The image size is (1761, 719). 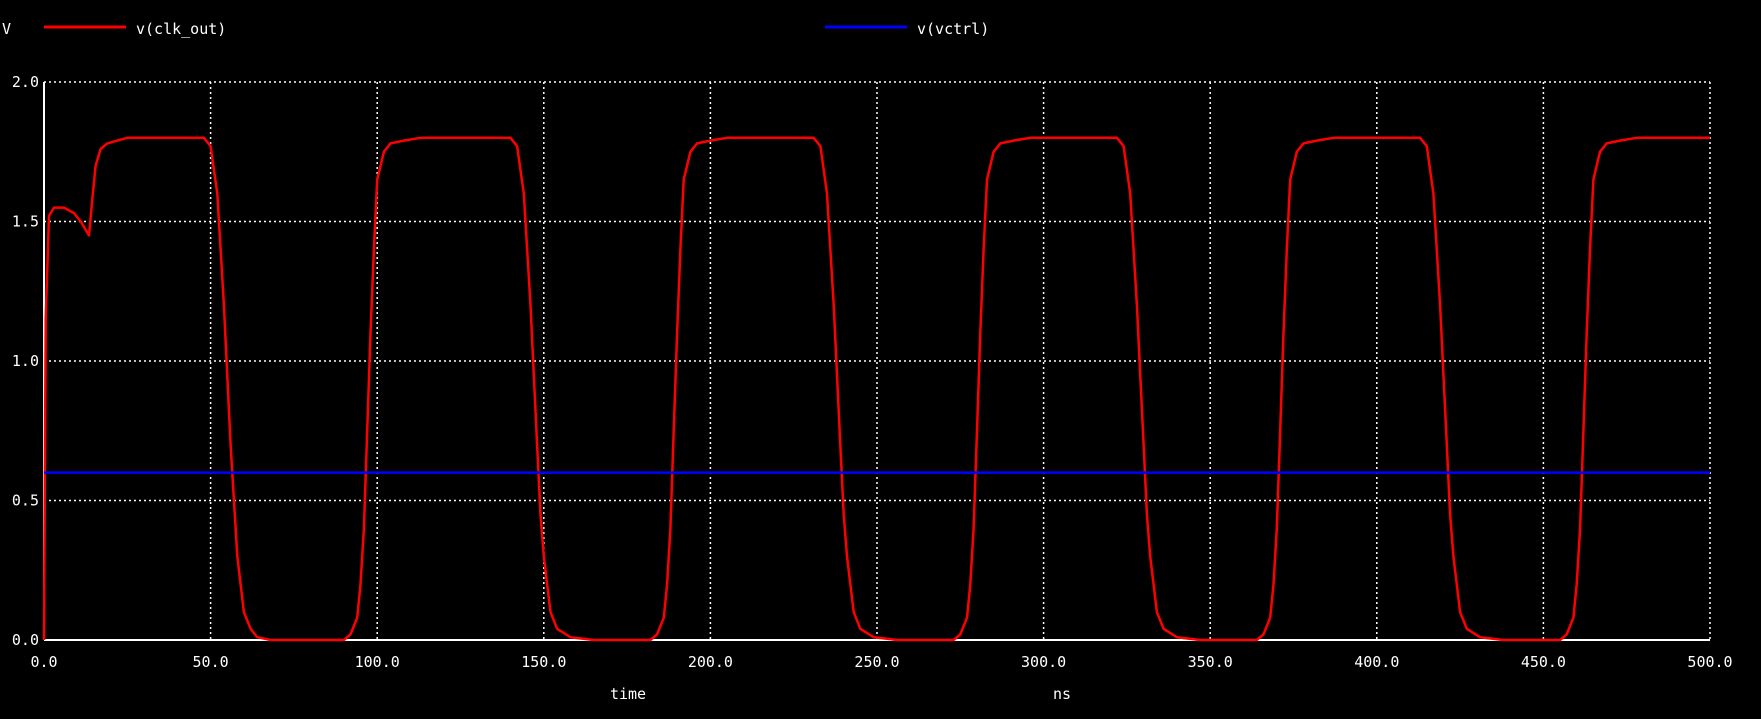 I want to click on x-tick-label: 400.0, so click(x=1376, y=662).